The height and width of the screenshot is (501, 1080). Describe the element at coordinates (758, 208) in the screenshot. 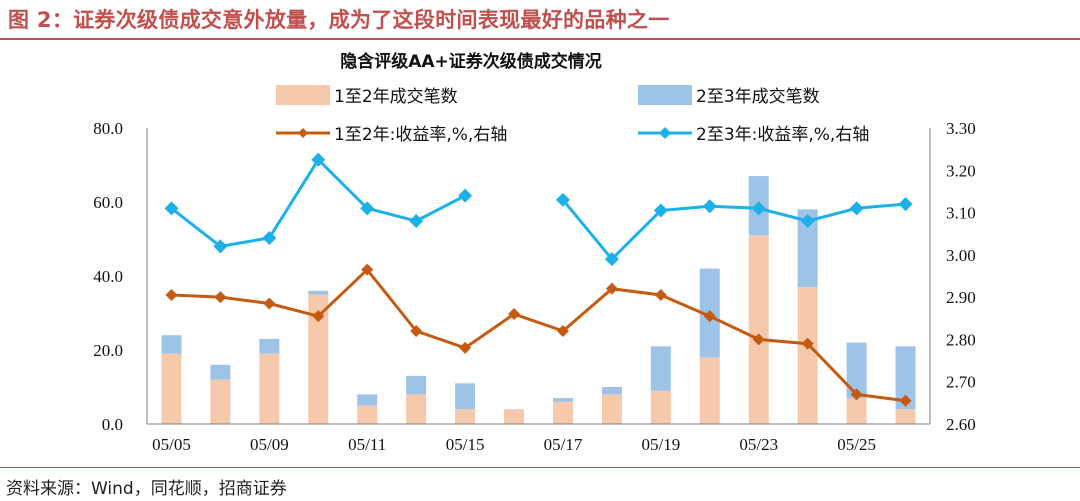

I see `point-2to3-yield-05/23` at that location.